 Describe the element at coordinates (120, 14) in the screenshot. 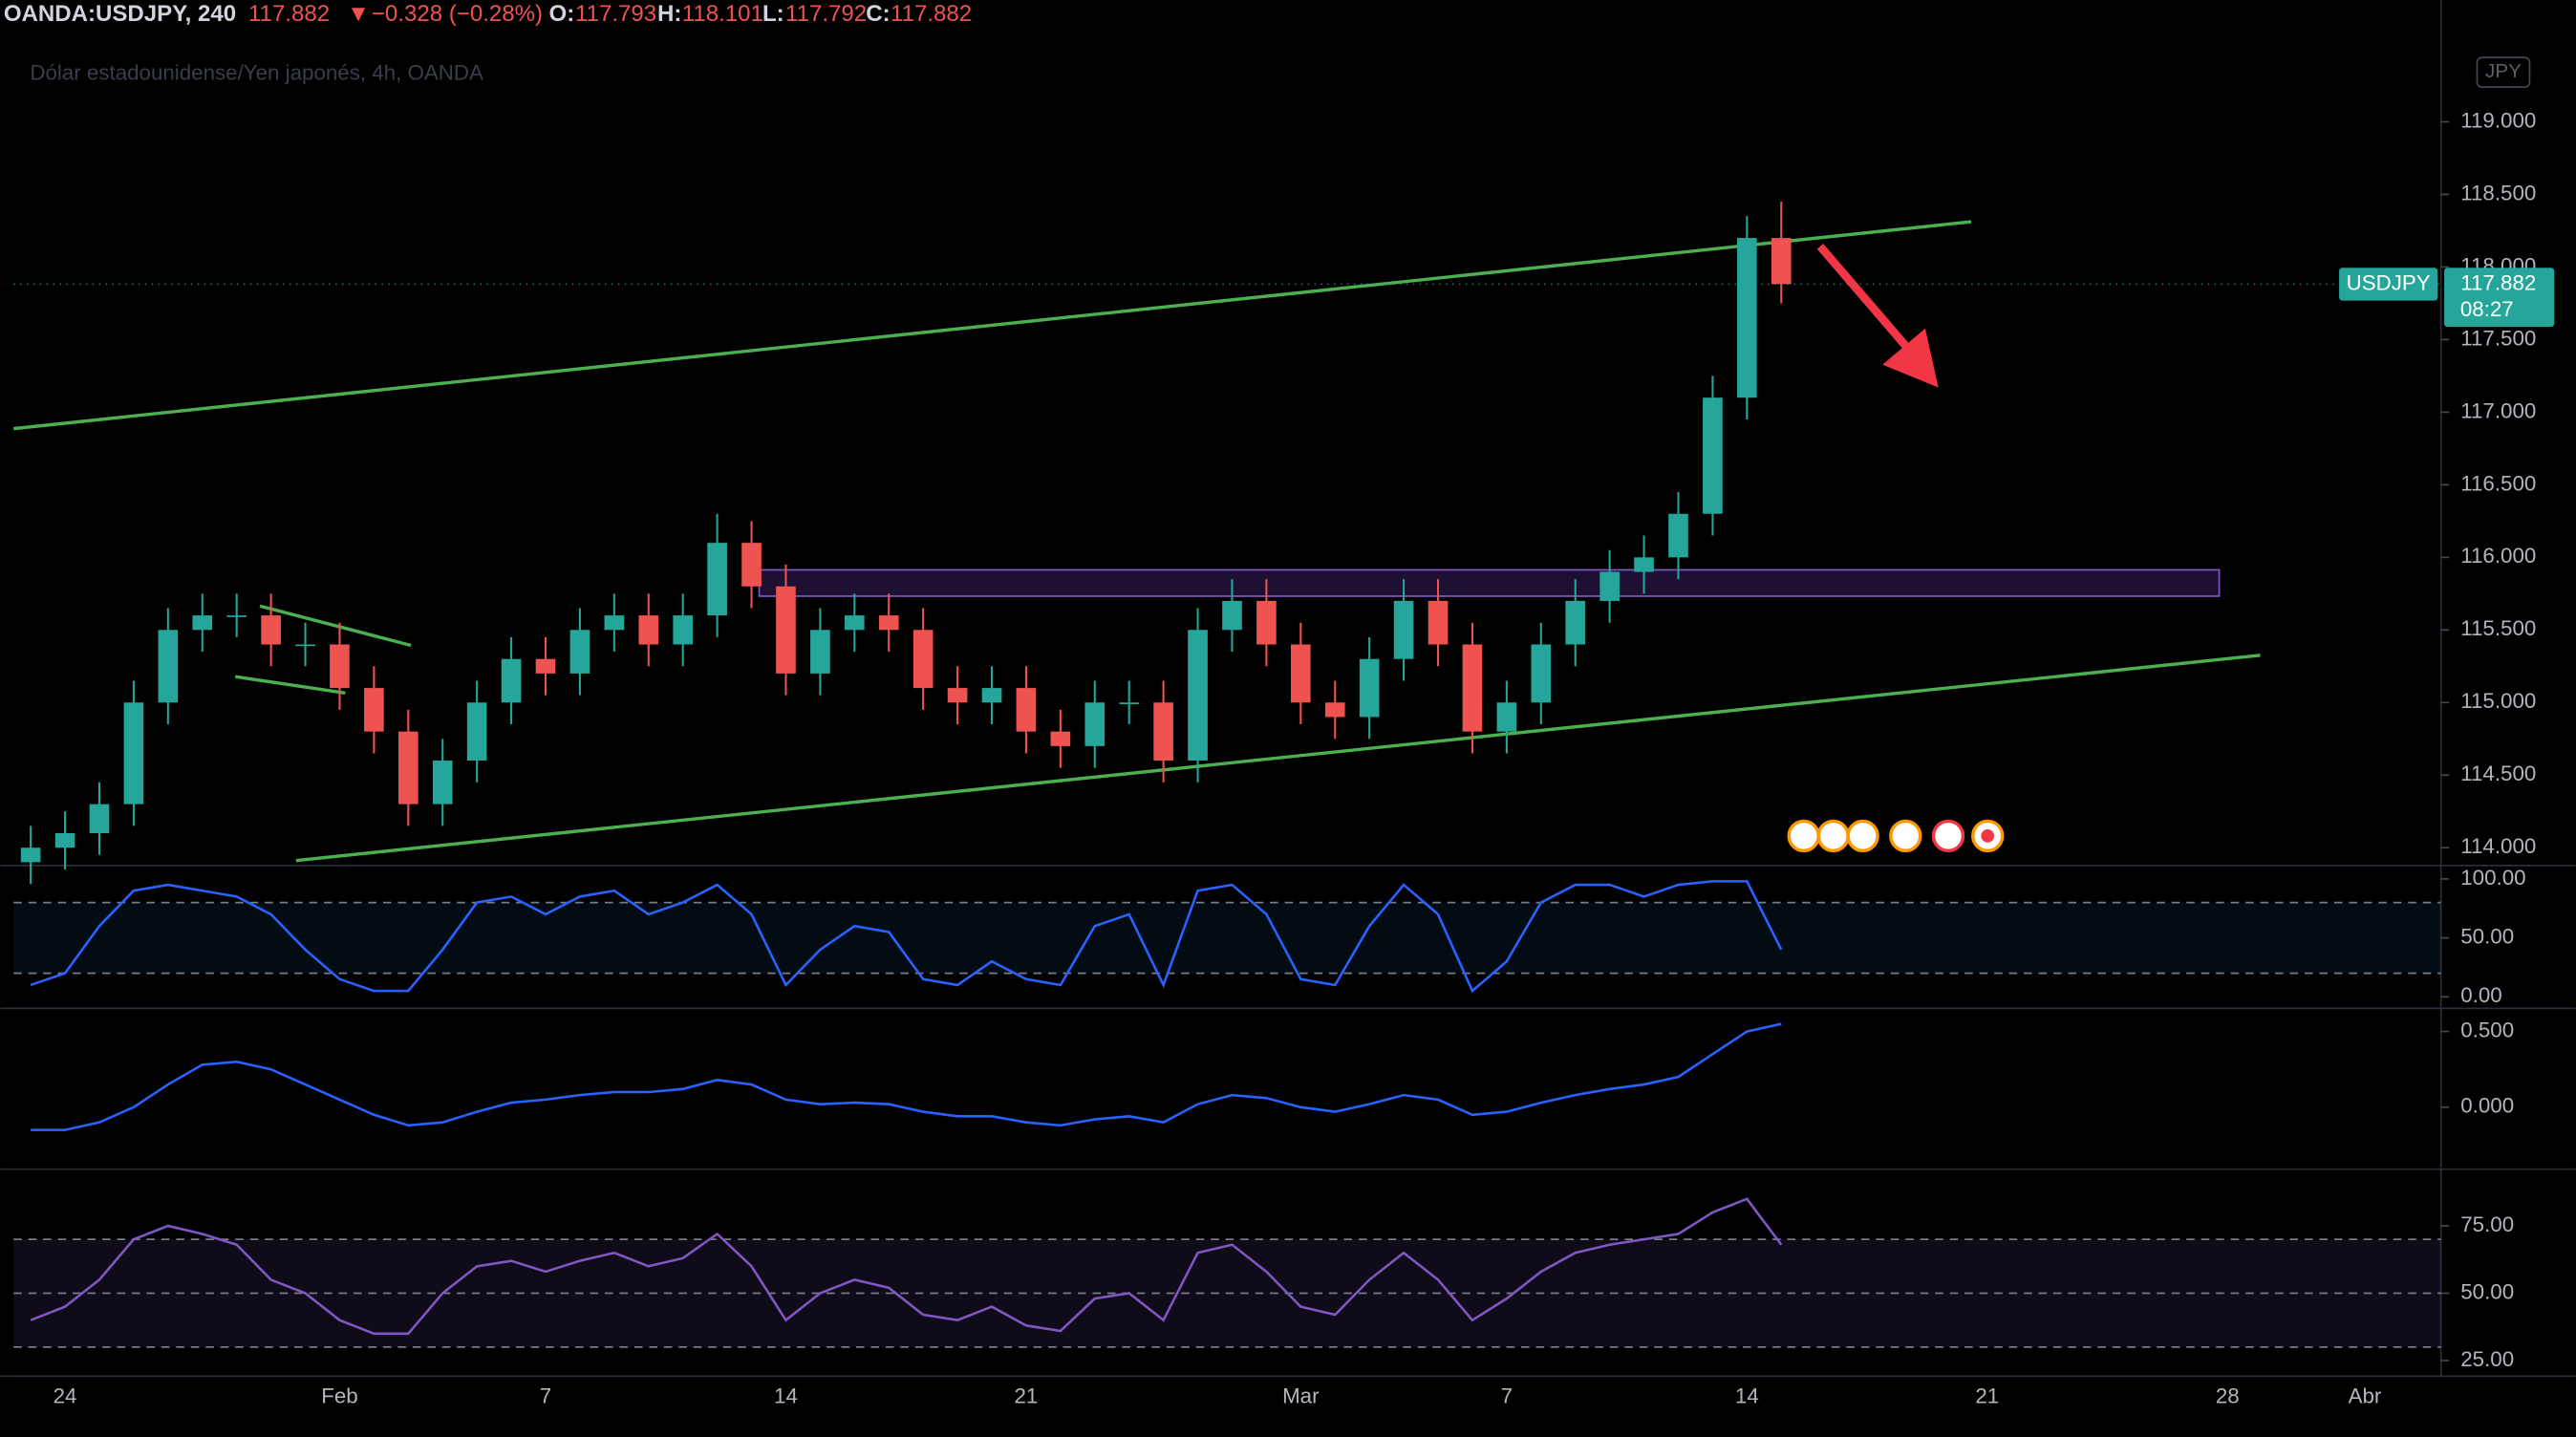

I see `symbol: OANDA:USDJPY, 240` at that location.